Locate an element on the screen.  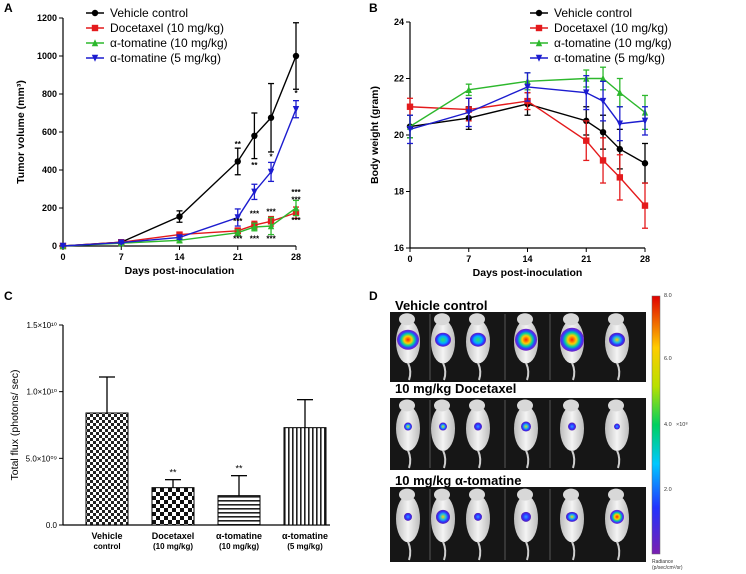
x-tick-label: 7 is located at coordinates (468, 259).